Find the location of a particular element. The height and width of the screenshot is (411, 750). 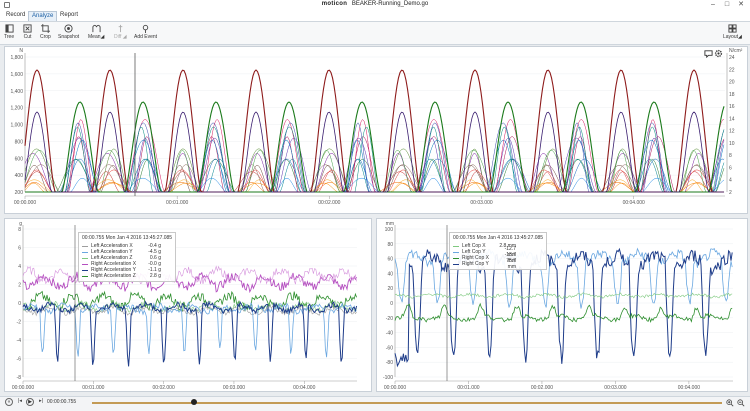

layout-button: Layout◢ is located at coordinates (732, 32).